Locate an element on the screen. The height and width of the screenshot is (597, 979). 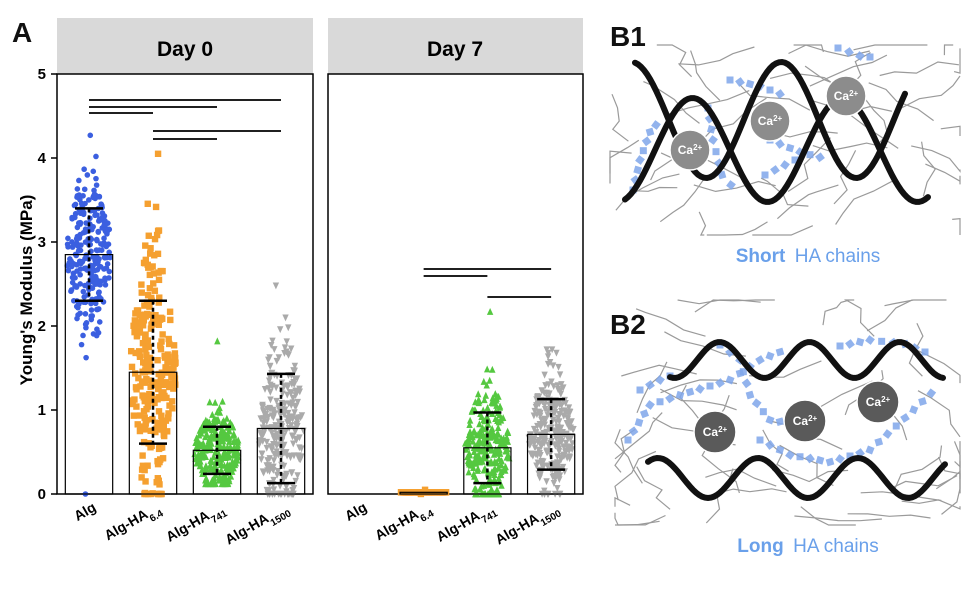
b2-caption-rest: HA chains is located at coordinates (836, 546).